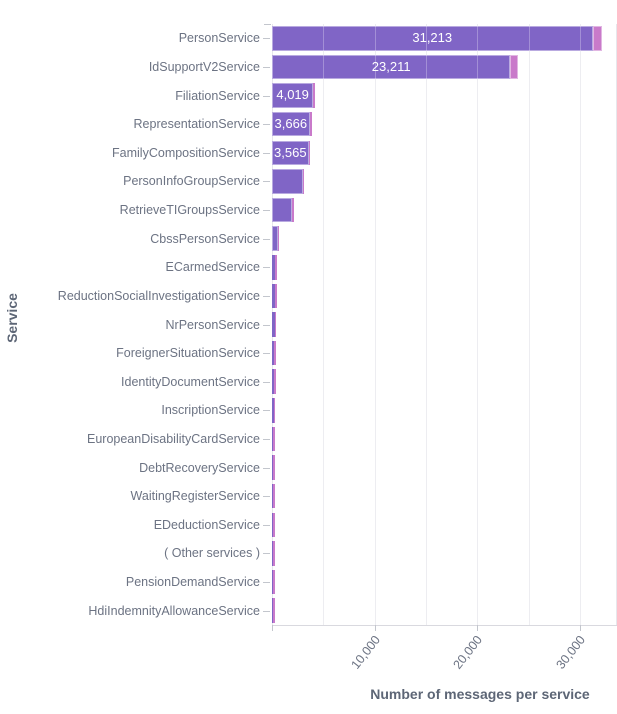 This screenshot has width=617, height=714. I want to click on y-axis-tick-label: ( Other services ), so click(212, 553).